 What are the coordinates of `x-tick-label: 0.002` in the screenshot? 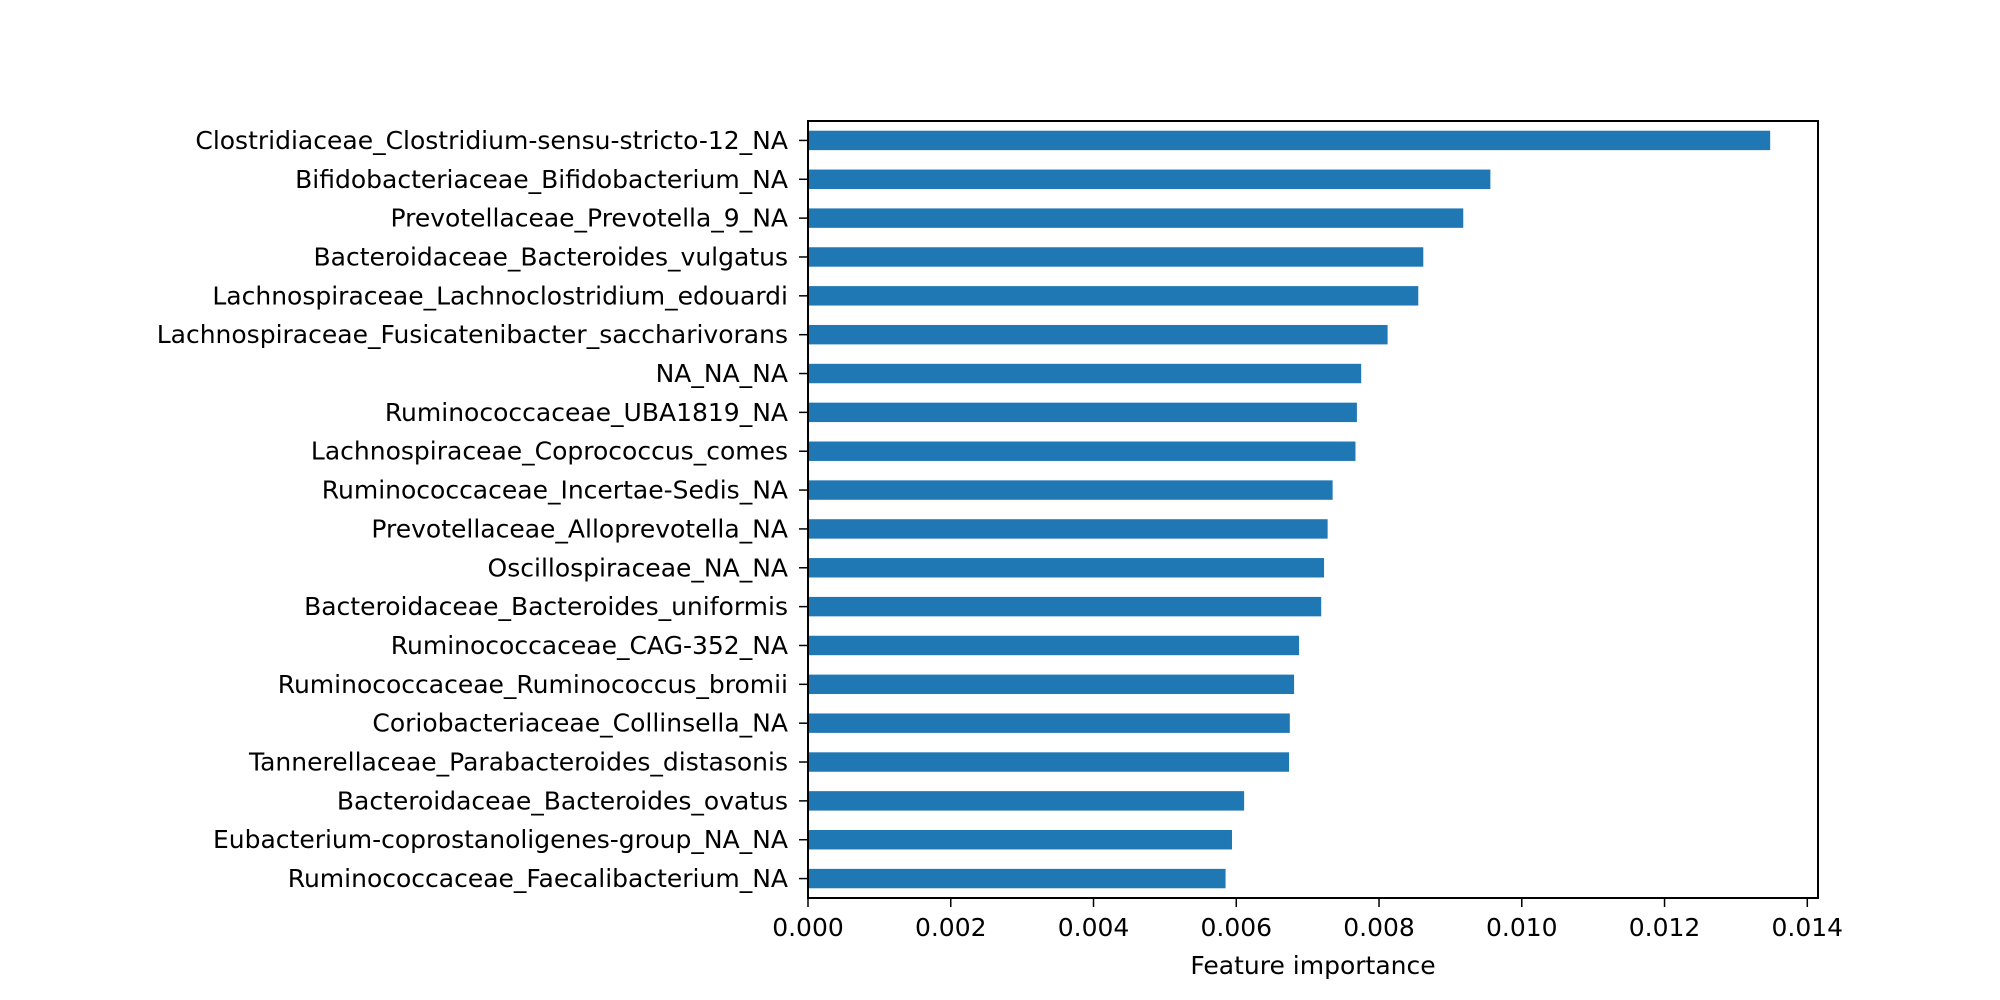 It's located at (951, 927).